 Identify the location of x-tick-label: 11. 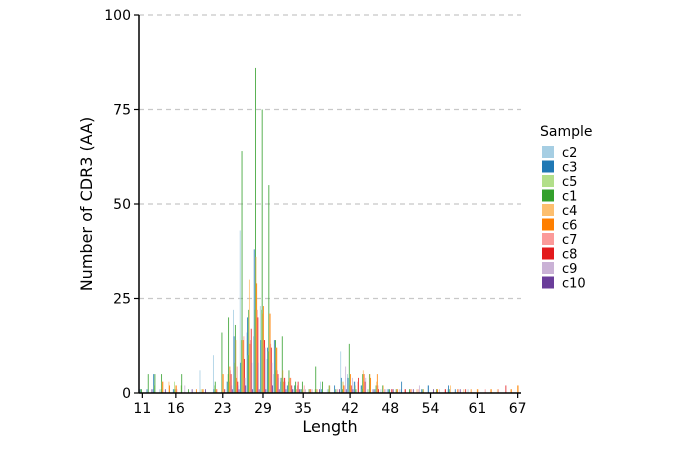
(142, 409).